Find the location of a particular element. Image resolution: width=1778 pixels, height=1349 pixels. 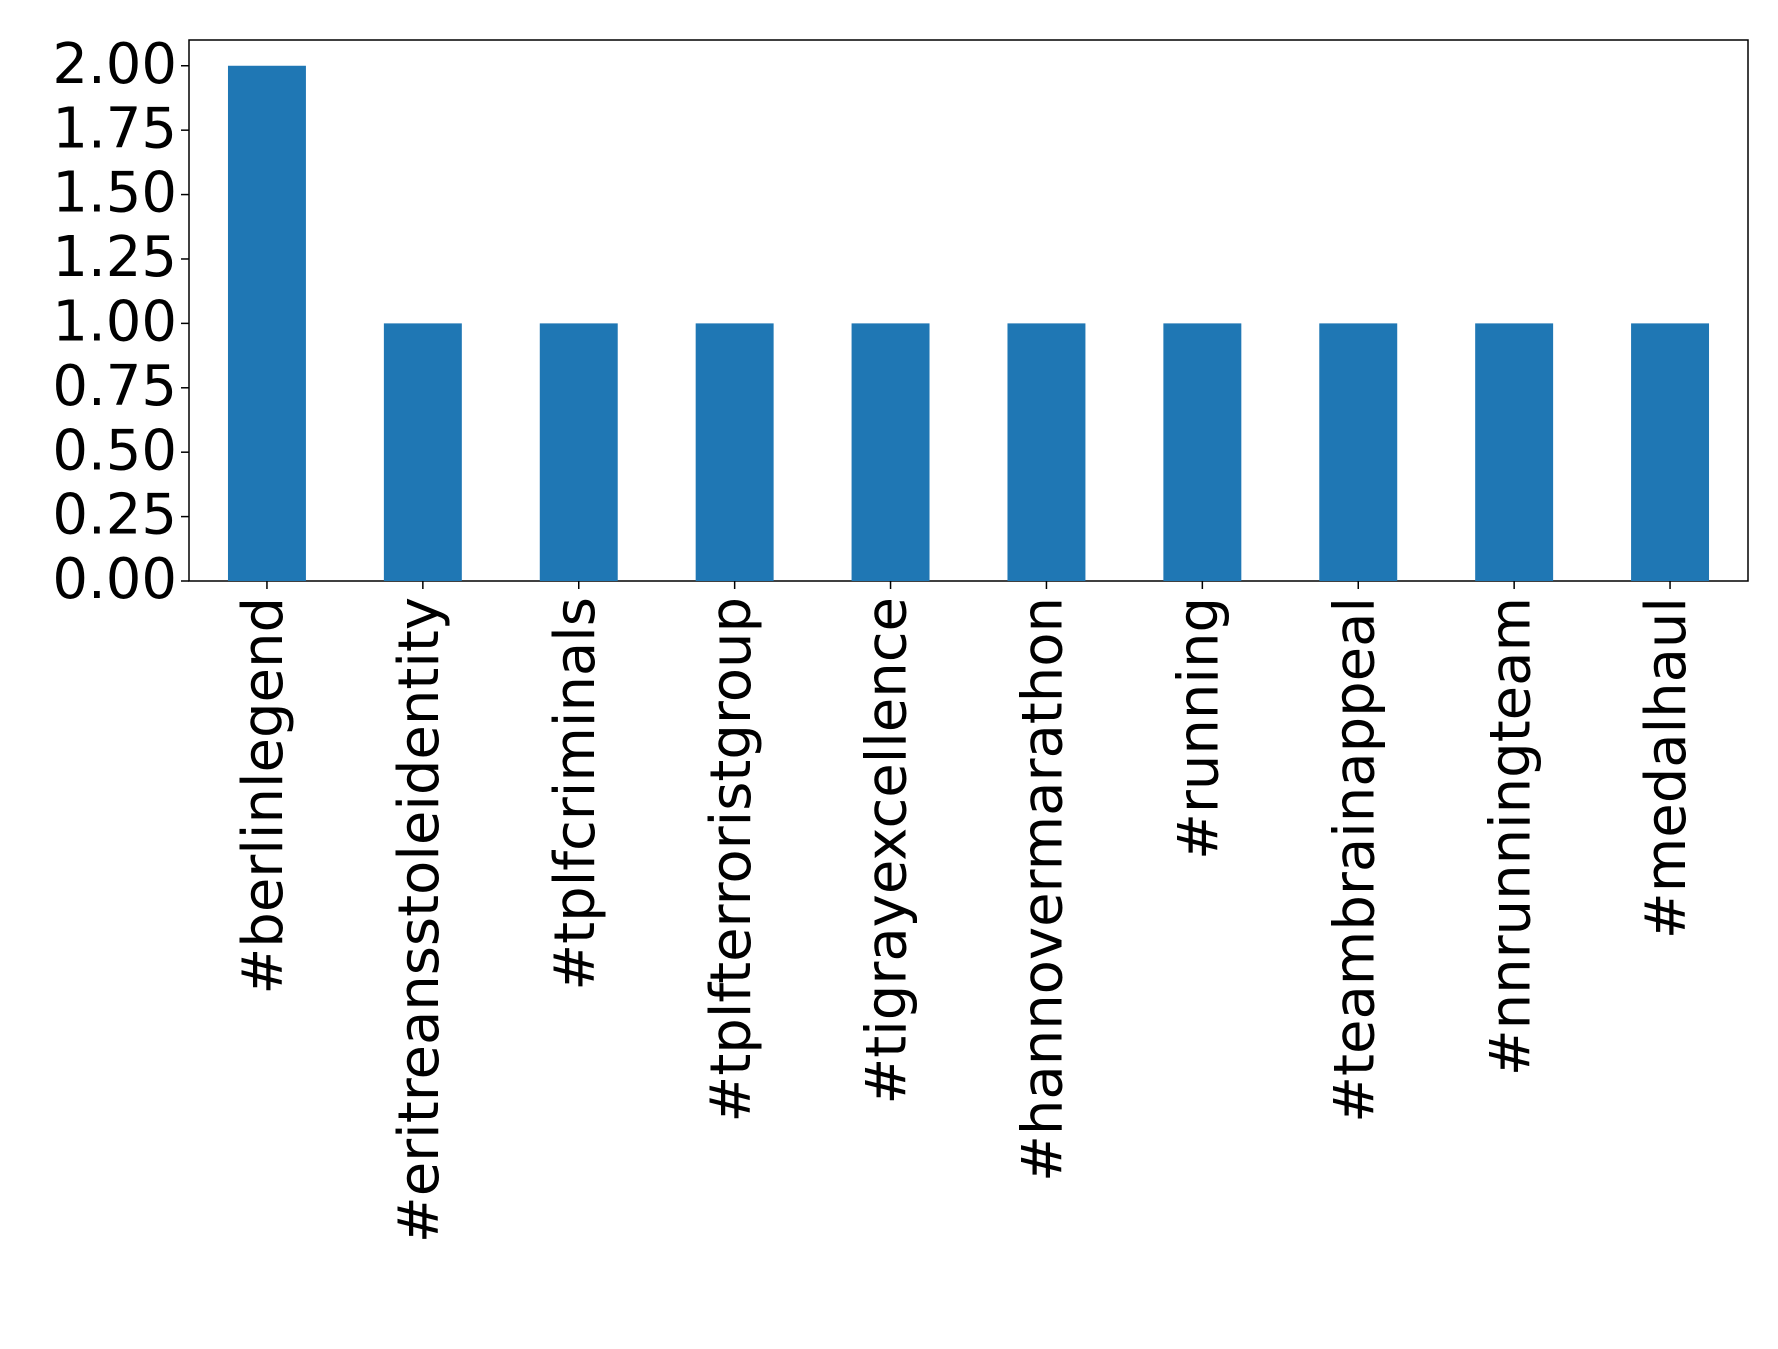

x-tick-label: #tplfterroristgroup is located at coordinates (731, 860).